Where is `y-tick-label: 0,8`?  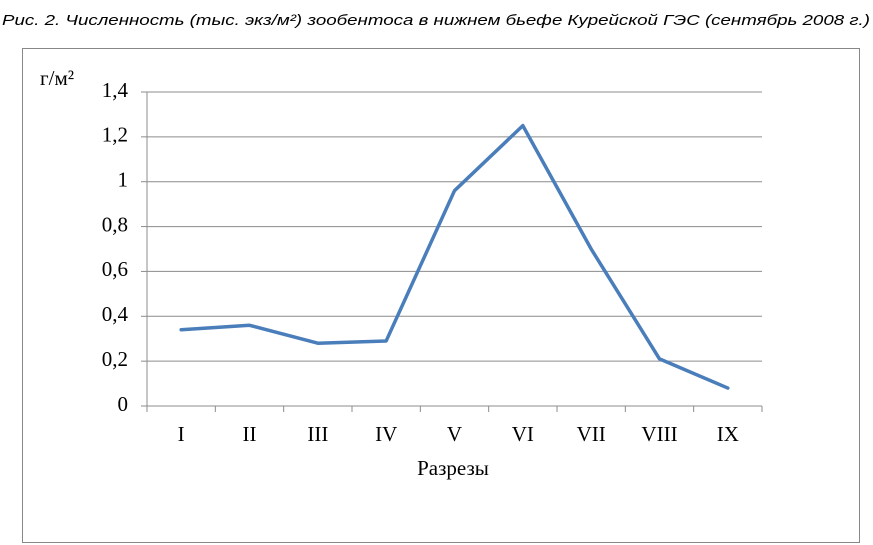 y-tick-label: 0,8 is located at coordinates (115, 224).